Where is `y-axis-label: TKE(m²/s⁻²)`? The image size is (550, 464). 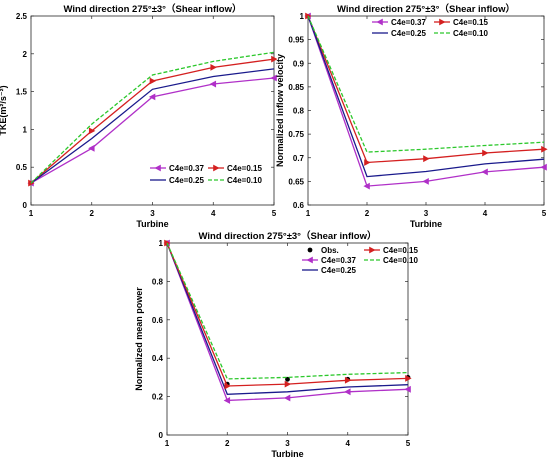 y-axis-label: TKE(m²/s⁻²) is located at coordinates (4, 110).